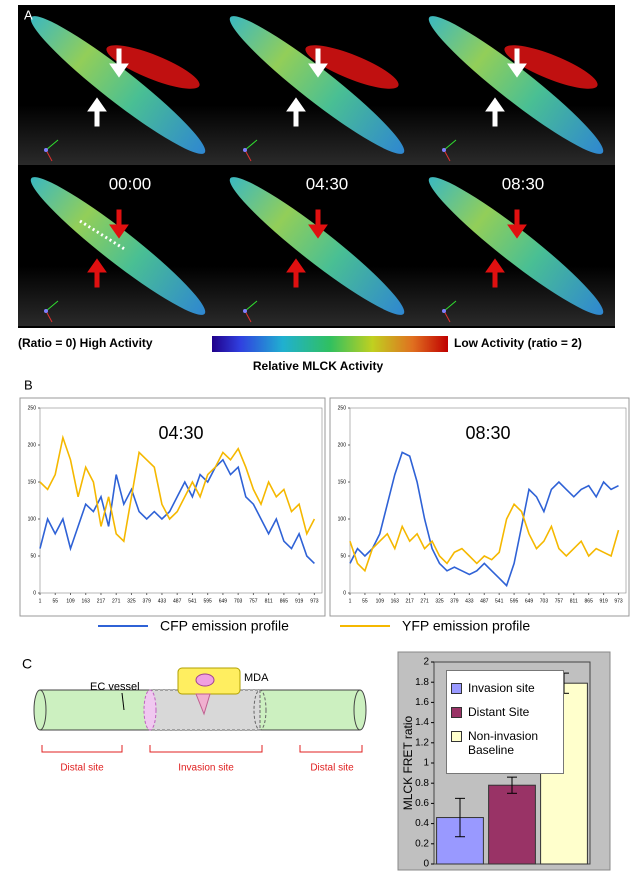 The width and height of the screenshot is (631, 872). I want to click on invasion-edge, so click(150, 710).